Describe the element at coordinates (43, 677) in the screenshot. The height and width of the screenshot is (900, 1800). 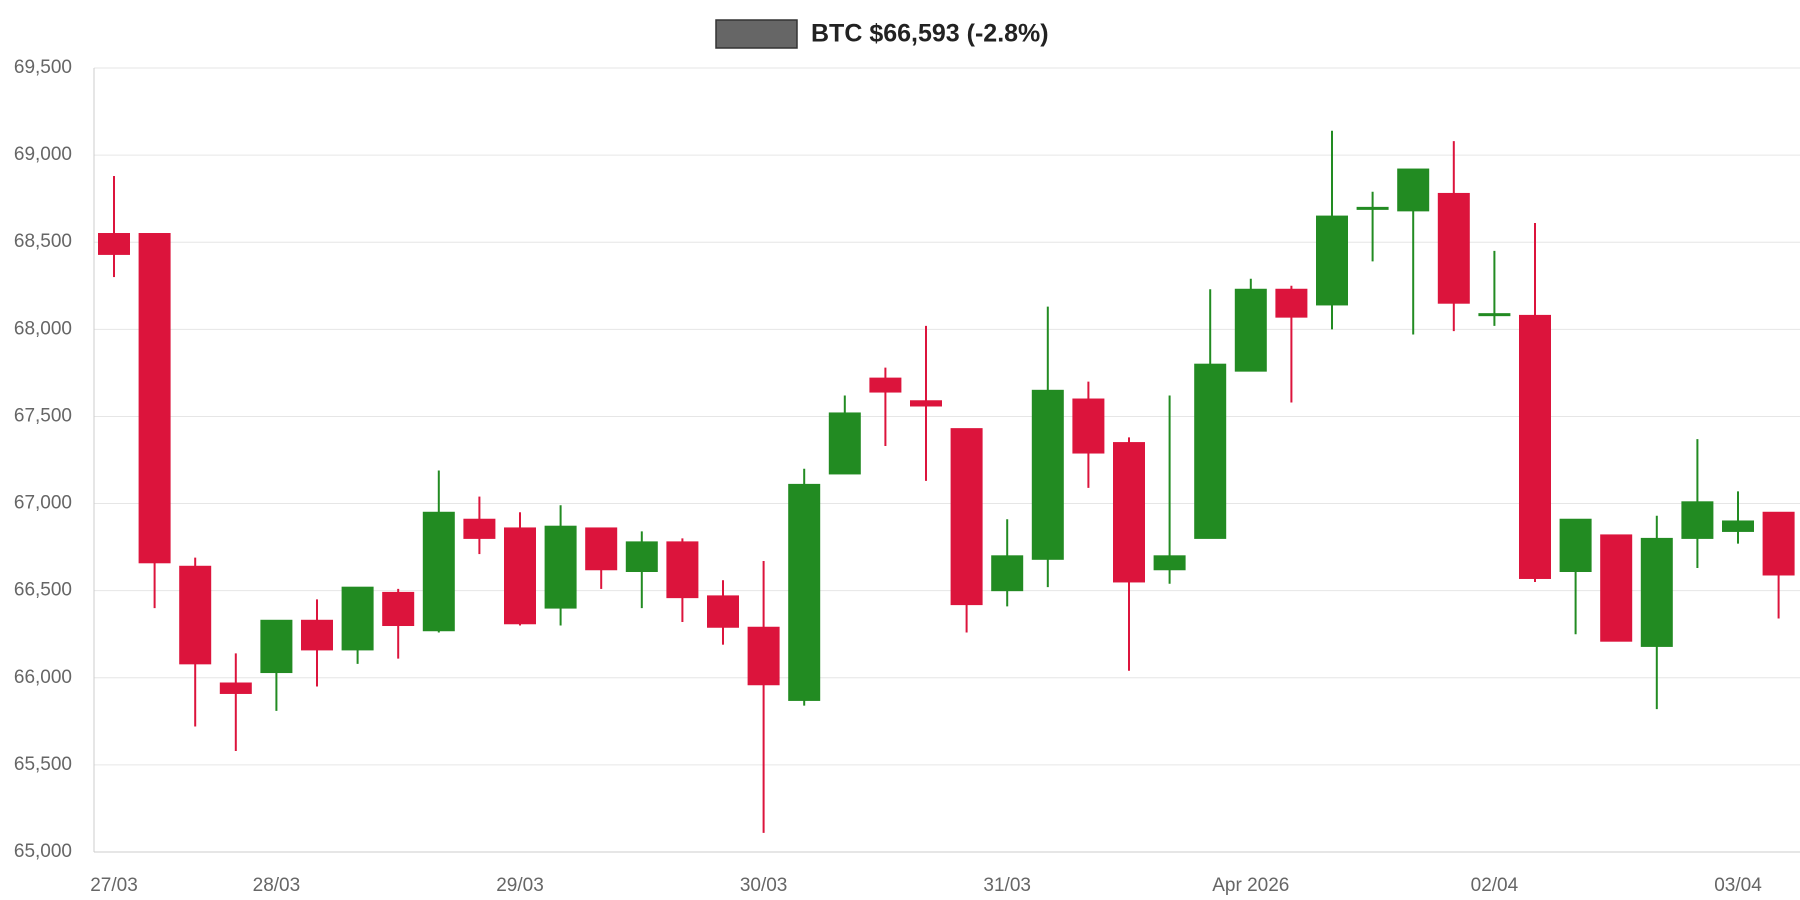
I see `y-tick-label: 66,000` at that location.